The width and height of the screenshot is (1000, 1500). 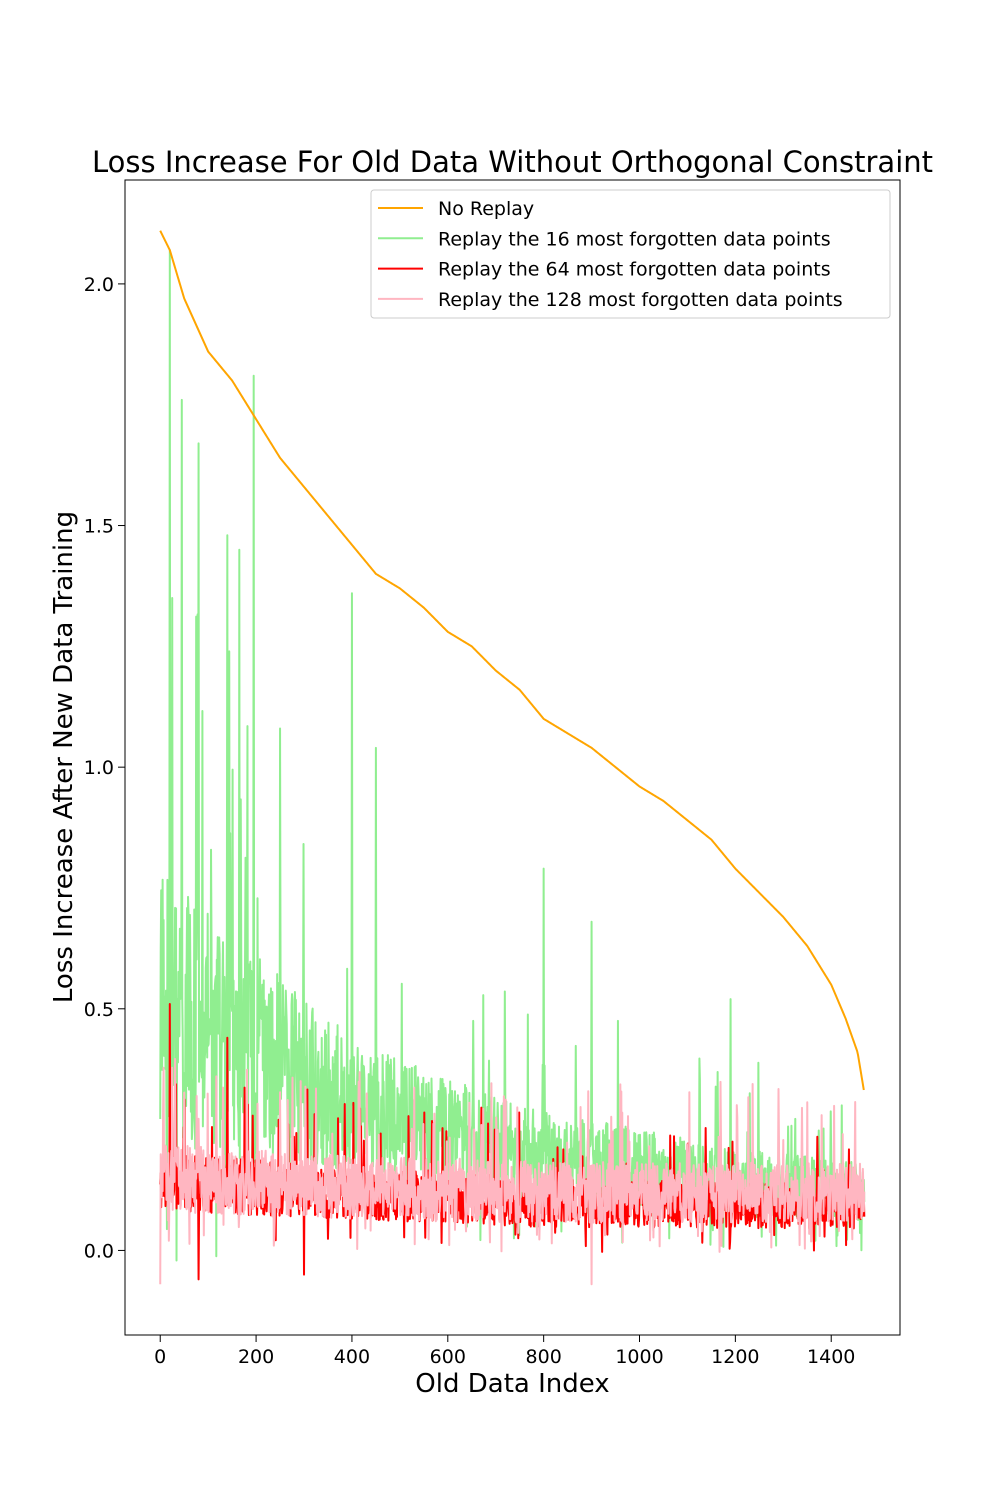 What do you see at coordinates (544, 1357) in the screenshot?
I see `x-tick-label: 800` at bounding box center [544, 1357].